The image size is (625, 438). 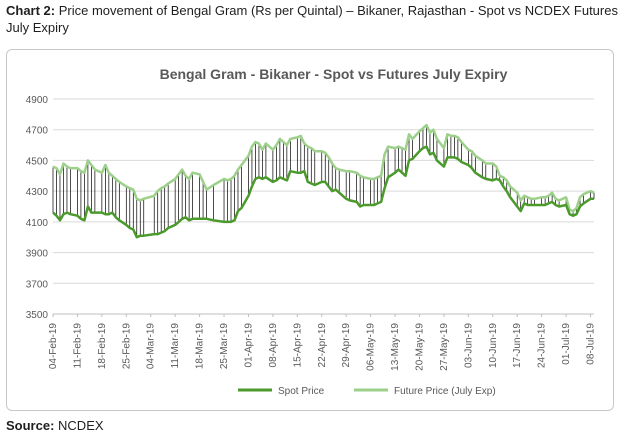 I want to click on x-tick-label: 08-Jul-19, so click(x=591, y=344).